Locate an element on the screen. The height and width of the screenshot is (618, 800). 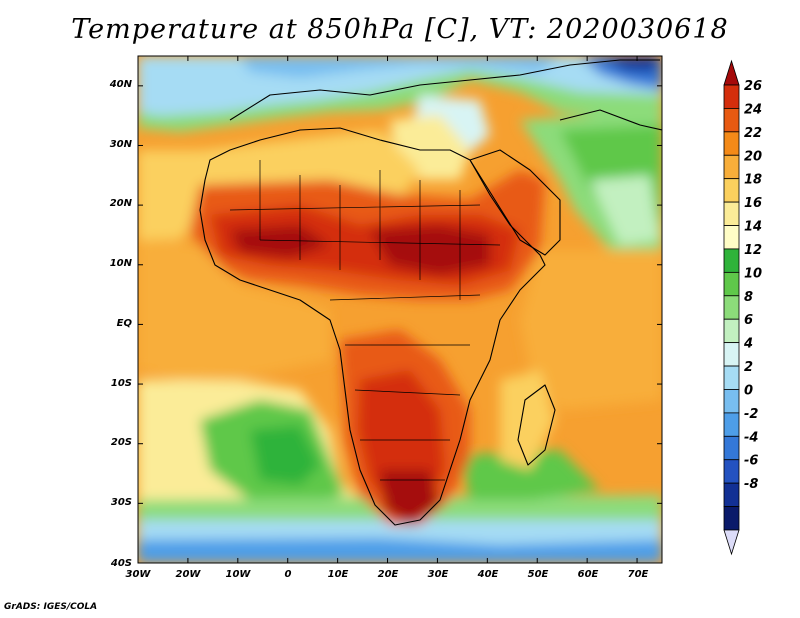
credit-text: GrADS: IGES/COLA is located at coordinates (51, 607).